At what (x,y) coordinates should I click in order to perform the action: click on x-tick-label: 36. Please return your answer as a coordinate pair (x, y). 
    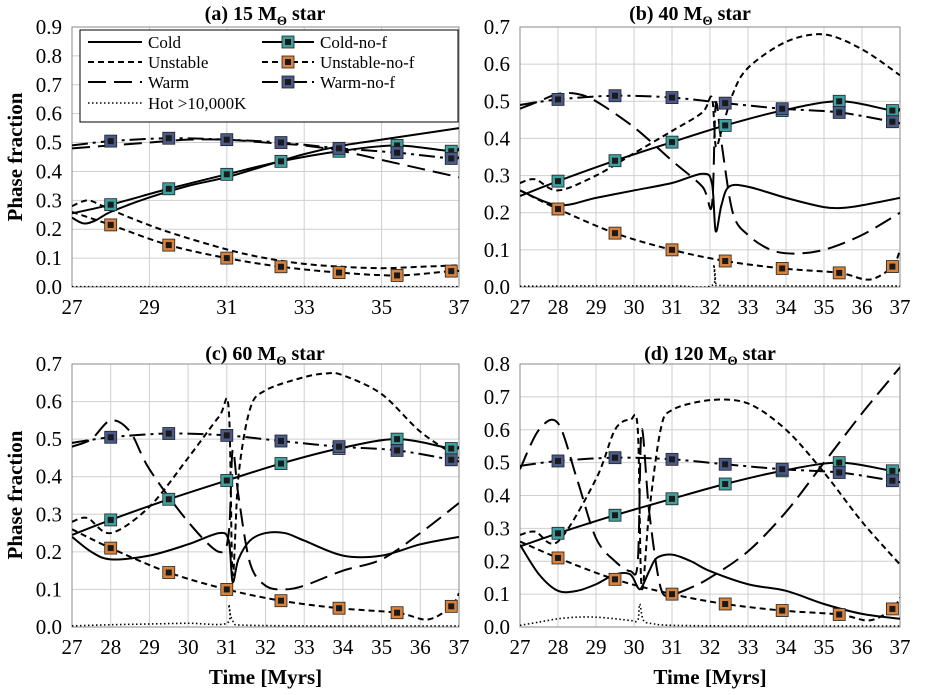
    Looking at the image, I should click on (862, 307).